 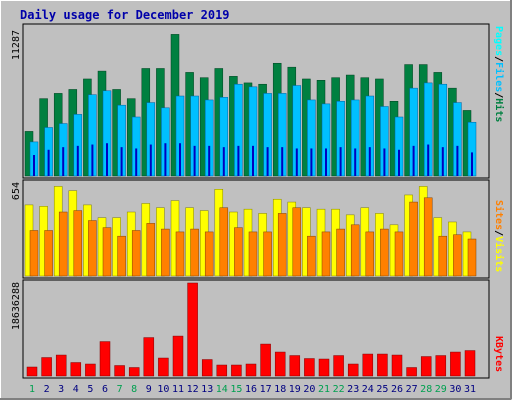 What do you see at coordinates (368, 389) in the screenshot?
I see `x-label-day-24: 24` at bounding box center [368, 389].